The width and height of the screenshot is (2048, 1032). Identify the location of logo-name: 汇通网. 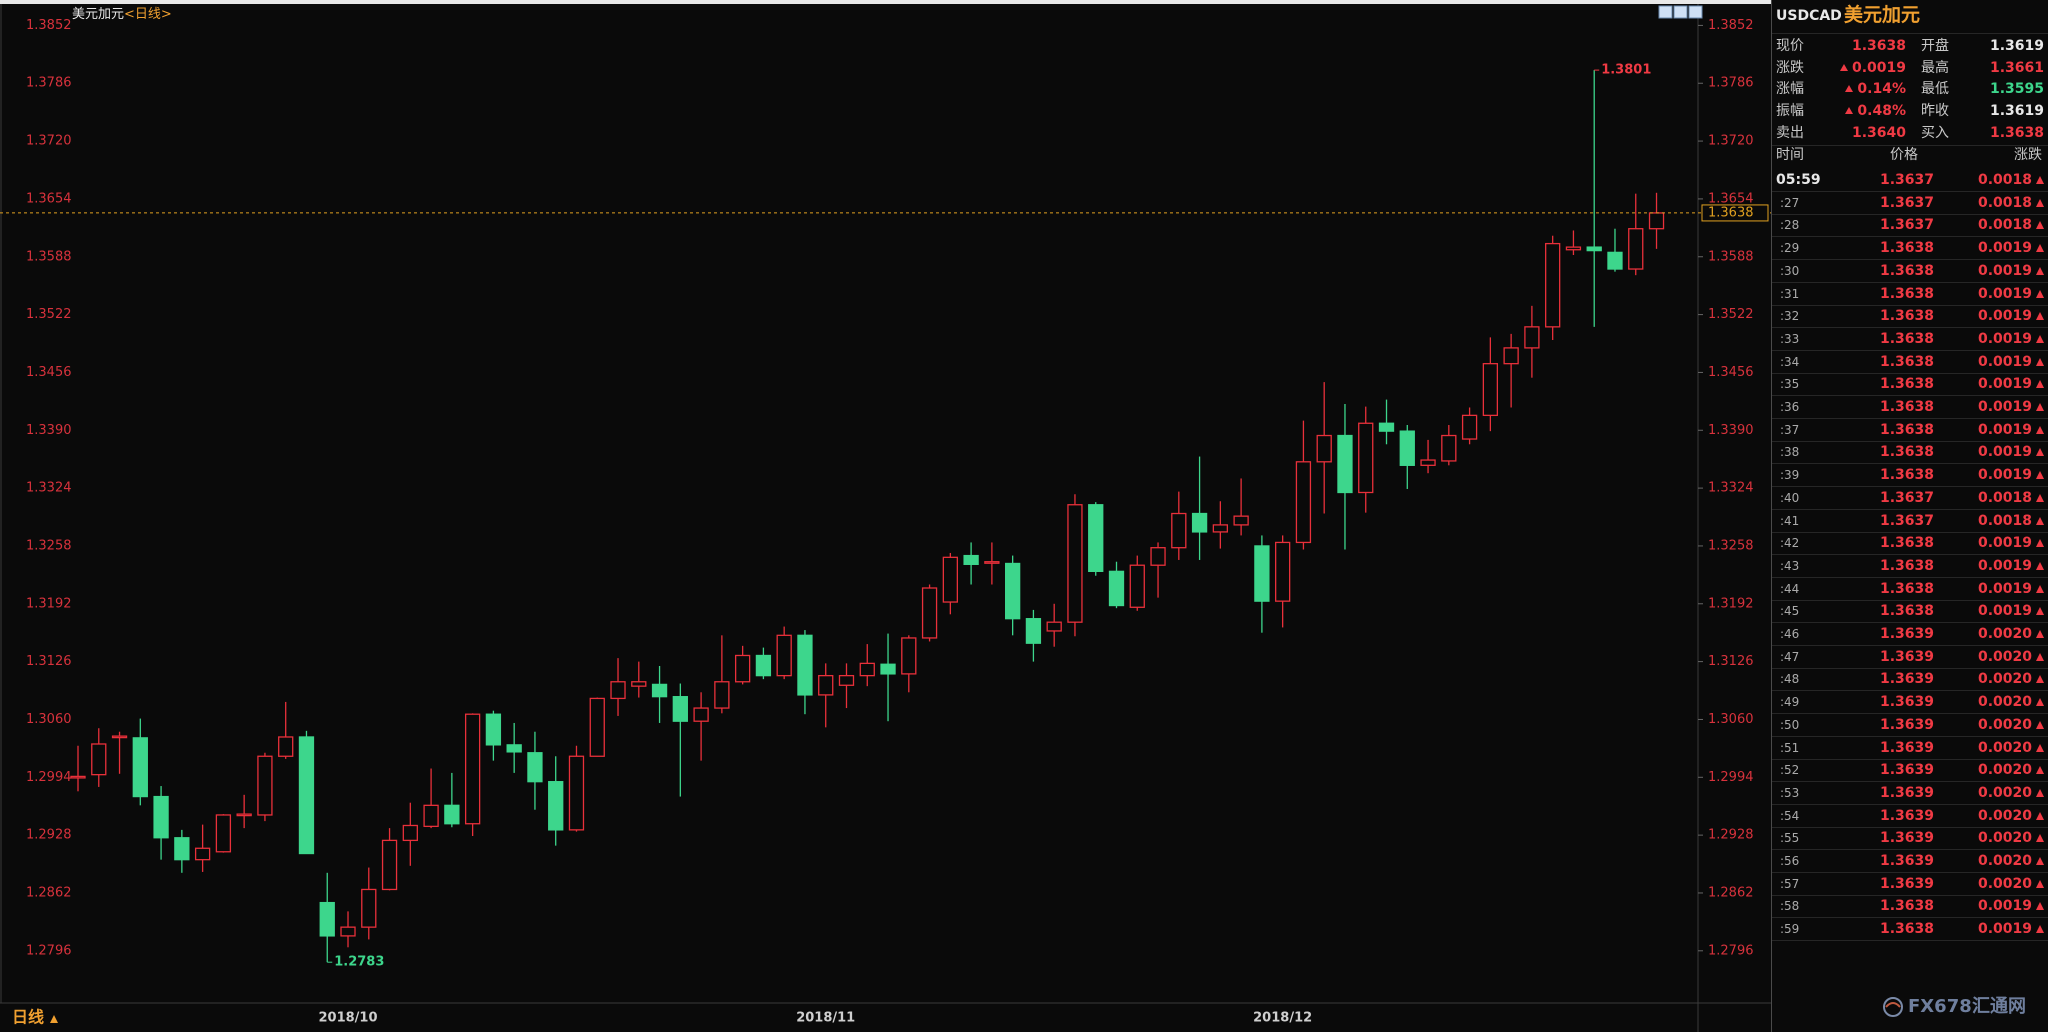
(1999, 1006).